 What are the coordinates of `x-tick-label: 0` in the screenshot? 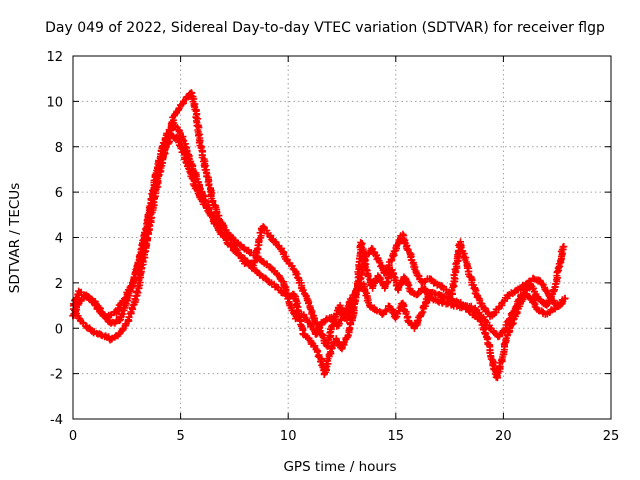 It's located at (73, 436).